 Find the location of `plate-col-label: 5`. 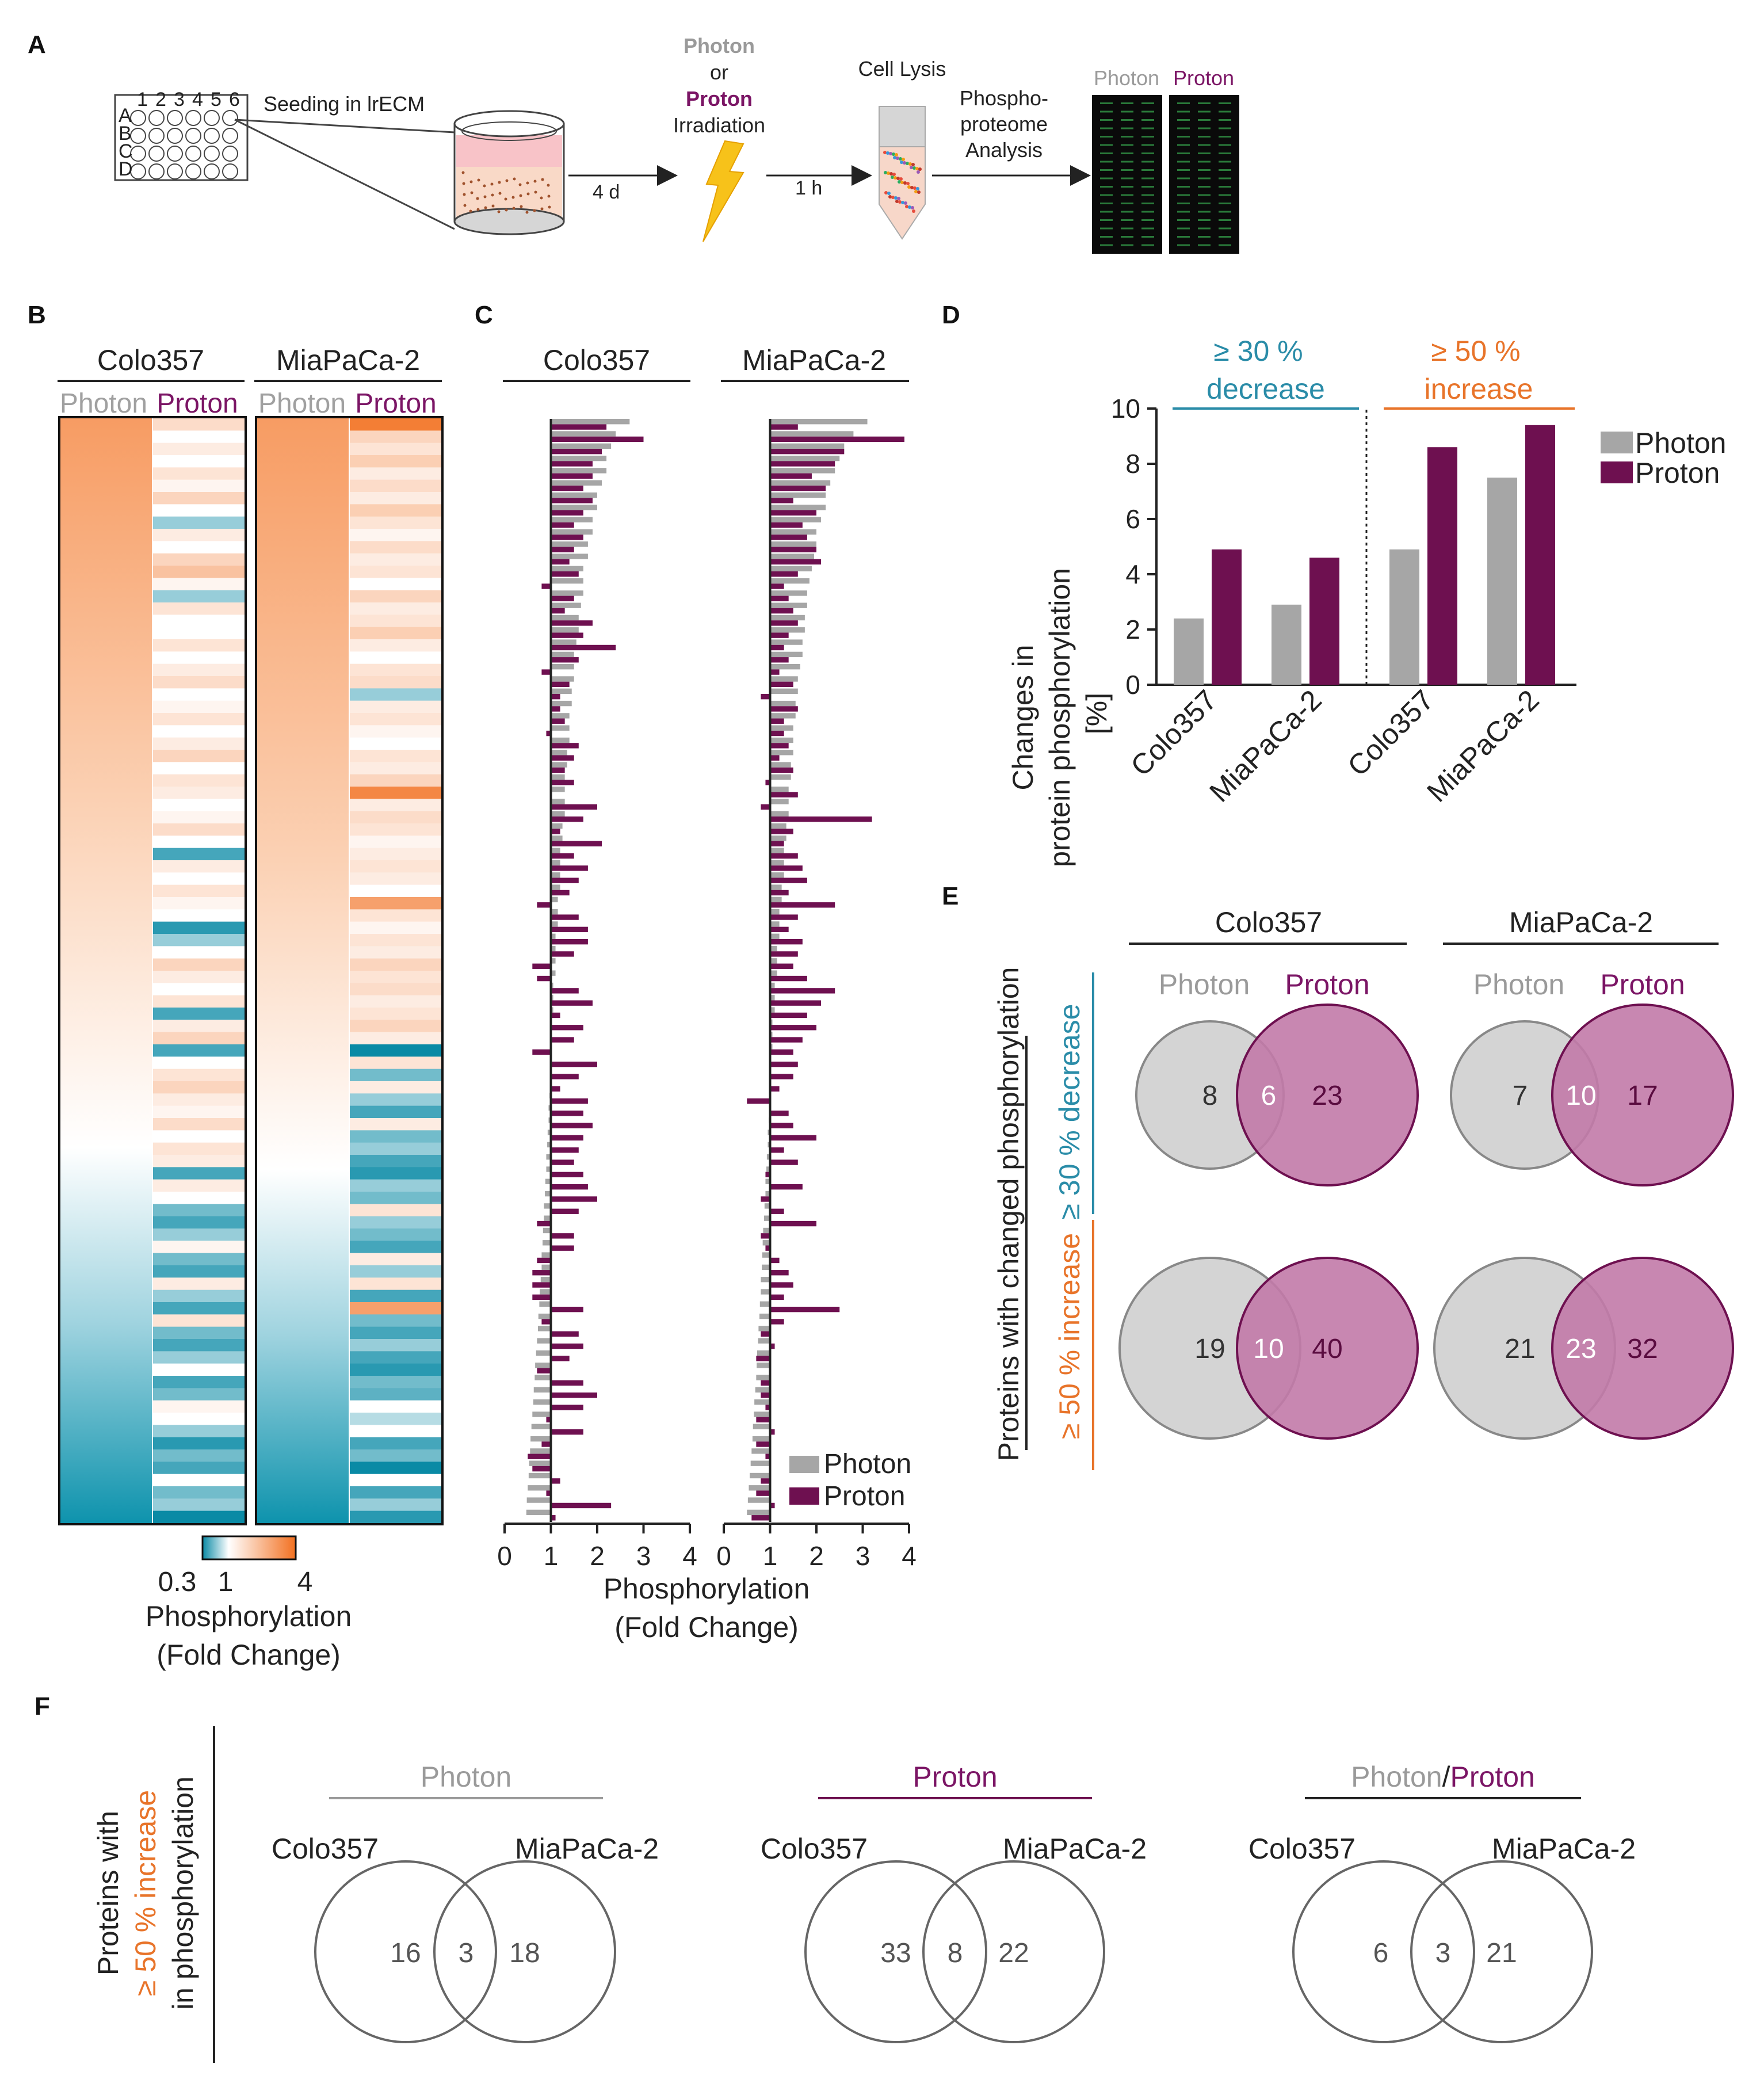

plate-col-label: 5 is located at coordinates (216, 99).